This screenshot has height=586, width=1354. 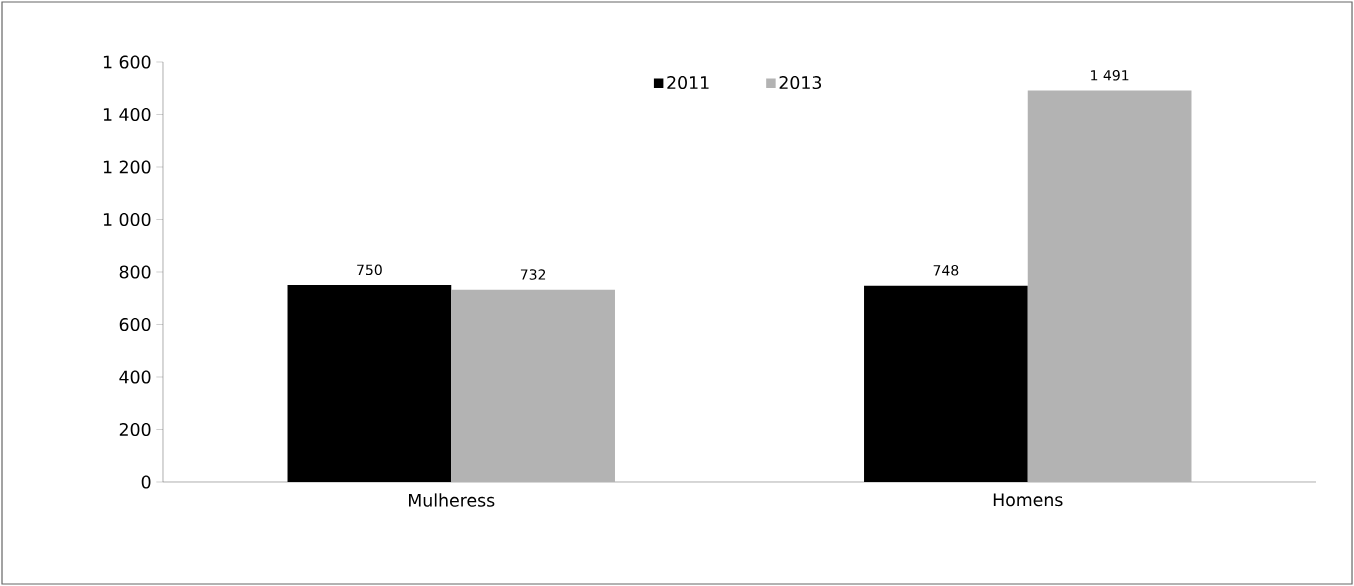 I want to click on legend-label: 2011, so click(x=688, y=83).